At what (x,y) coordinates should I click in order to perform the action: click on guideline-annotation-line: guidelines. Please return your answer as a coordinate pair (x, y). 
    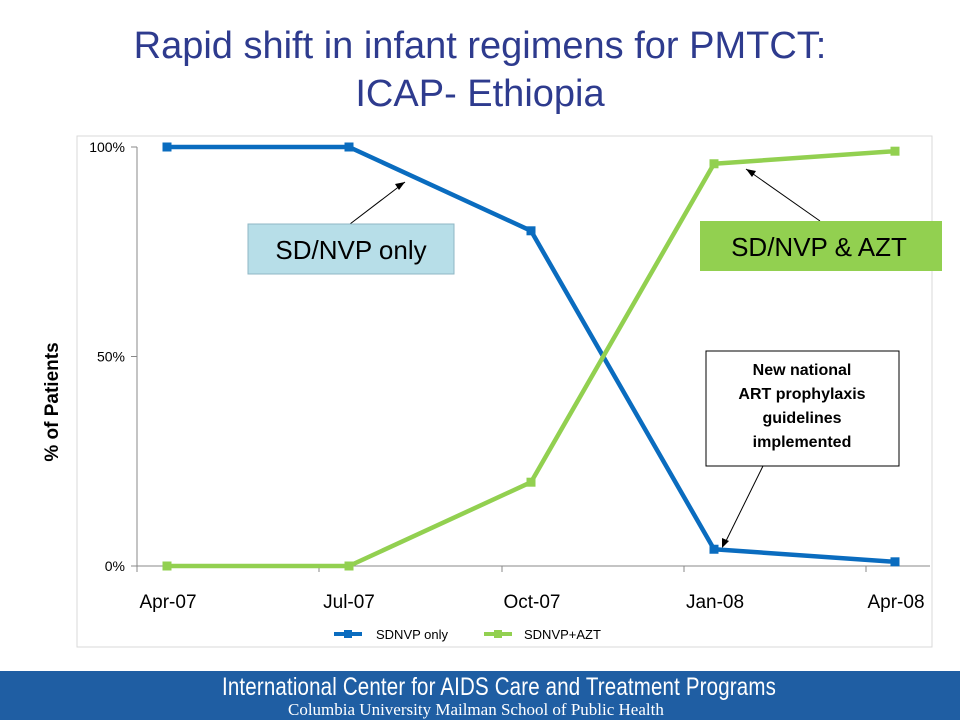
    Looking at the image, I should click on (801, 418).